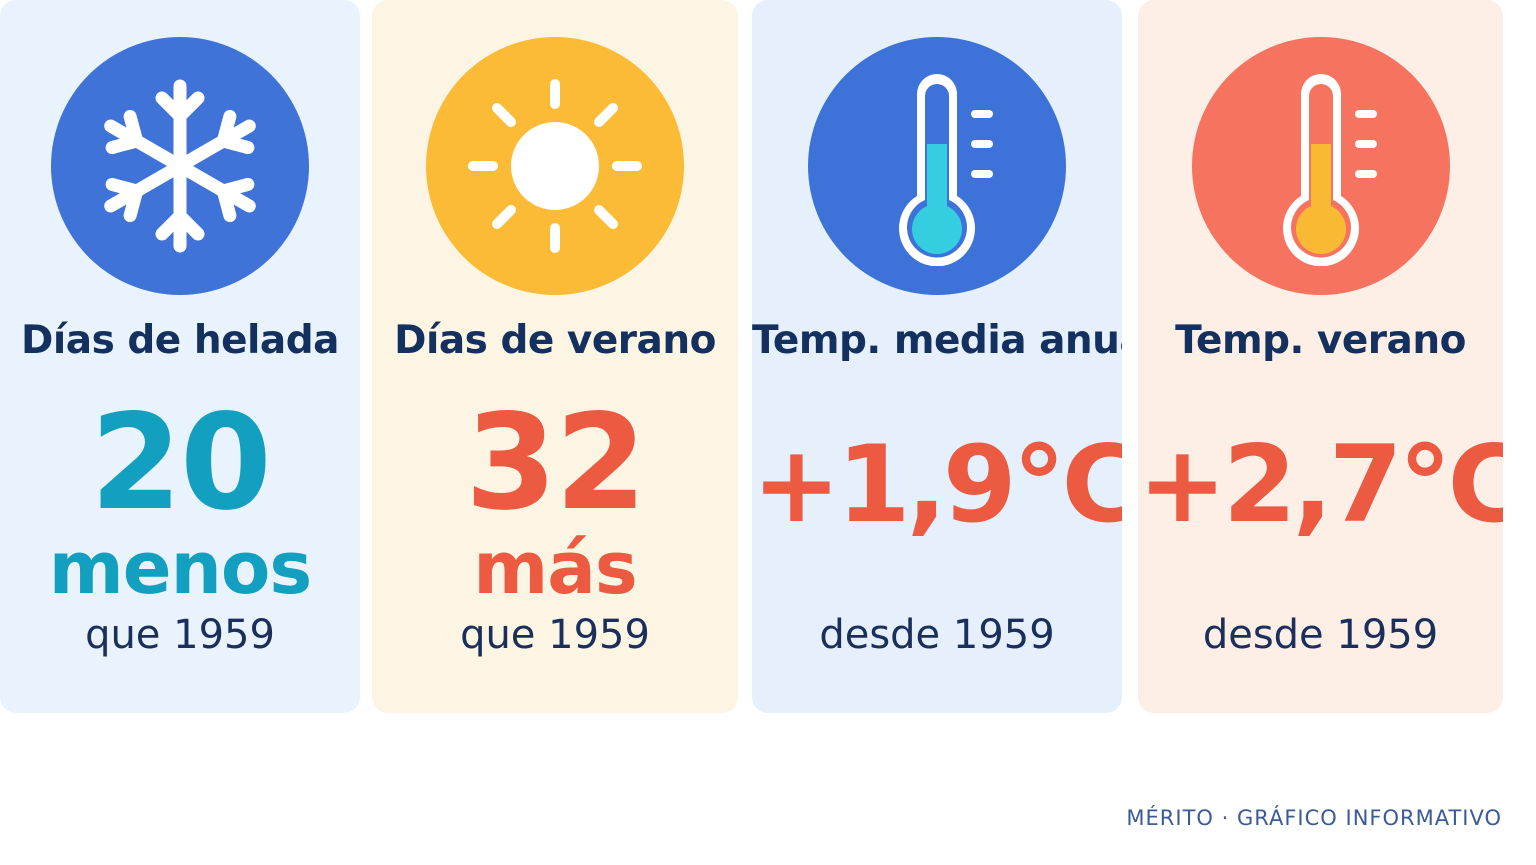  Describe the element at coordinates (937, 635) in the screenshot. I see `annual-temp-reference: desde 1959` at that location.